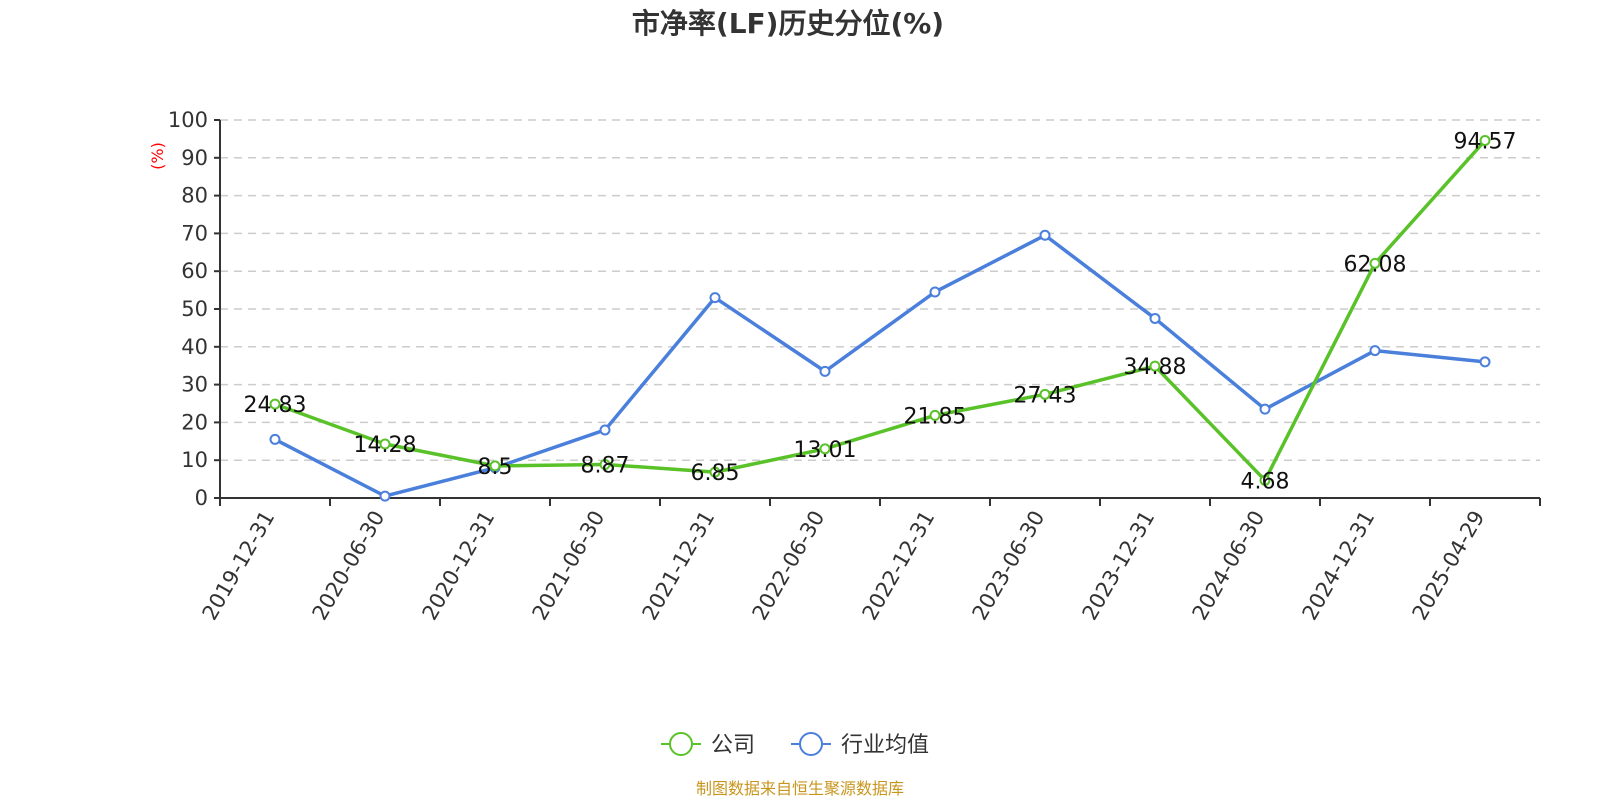  I want to click on data-label: 8.5, so click(495, 467).